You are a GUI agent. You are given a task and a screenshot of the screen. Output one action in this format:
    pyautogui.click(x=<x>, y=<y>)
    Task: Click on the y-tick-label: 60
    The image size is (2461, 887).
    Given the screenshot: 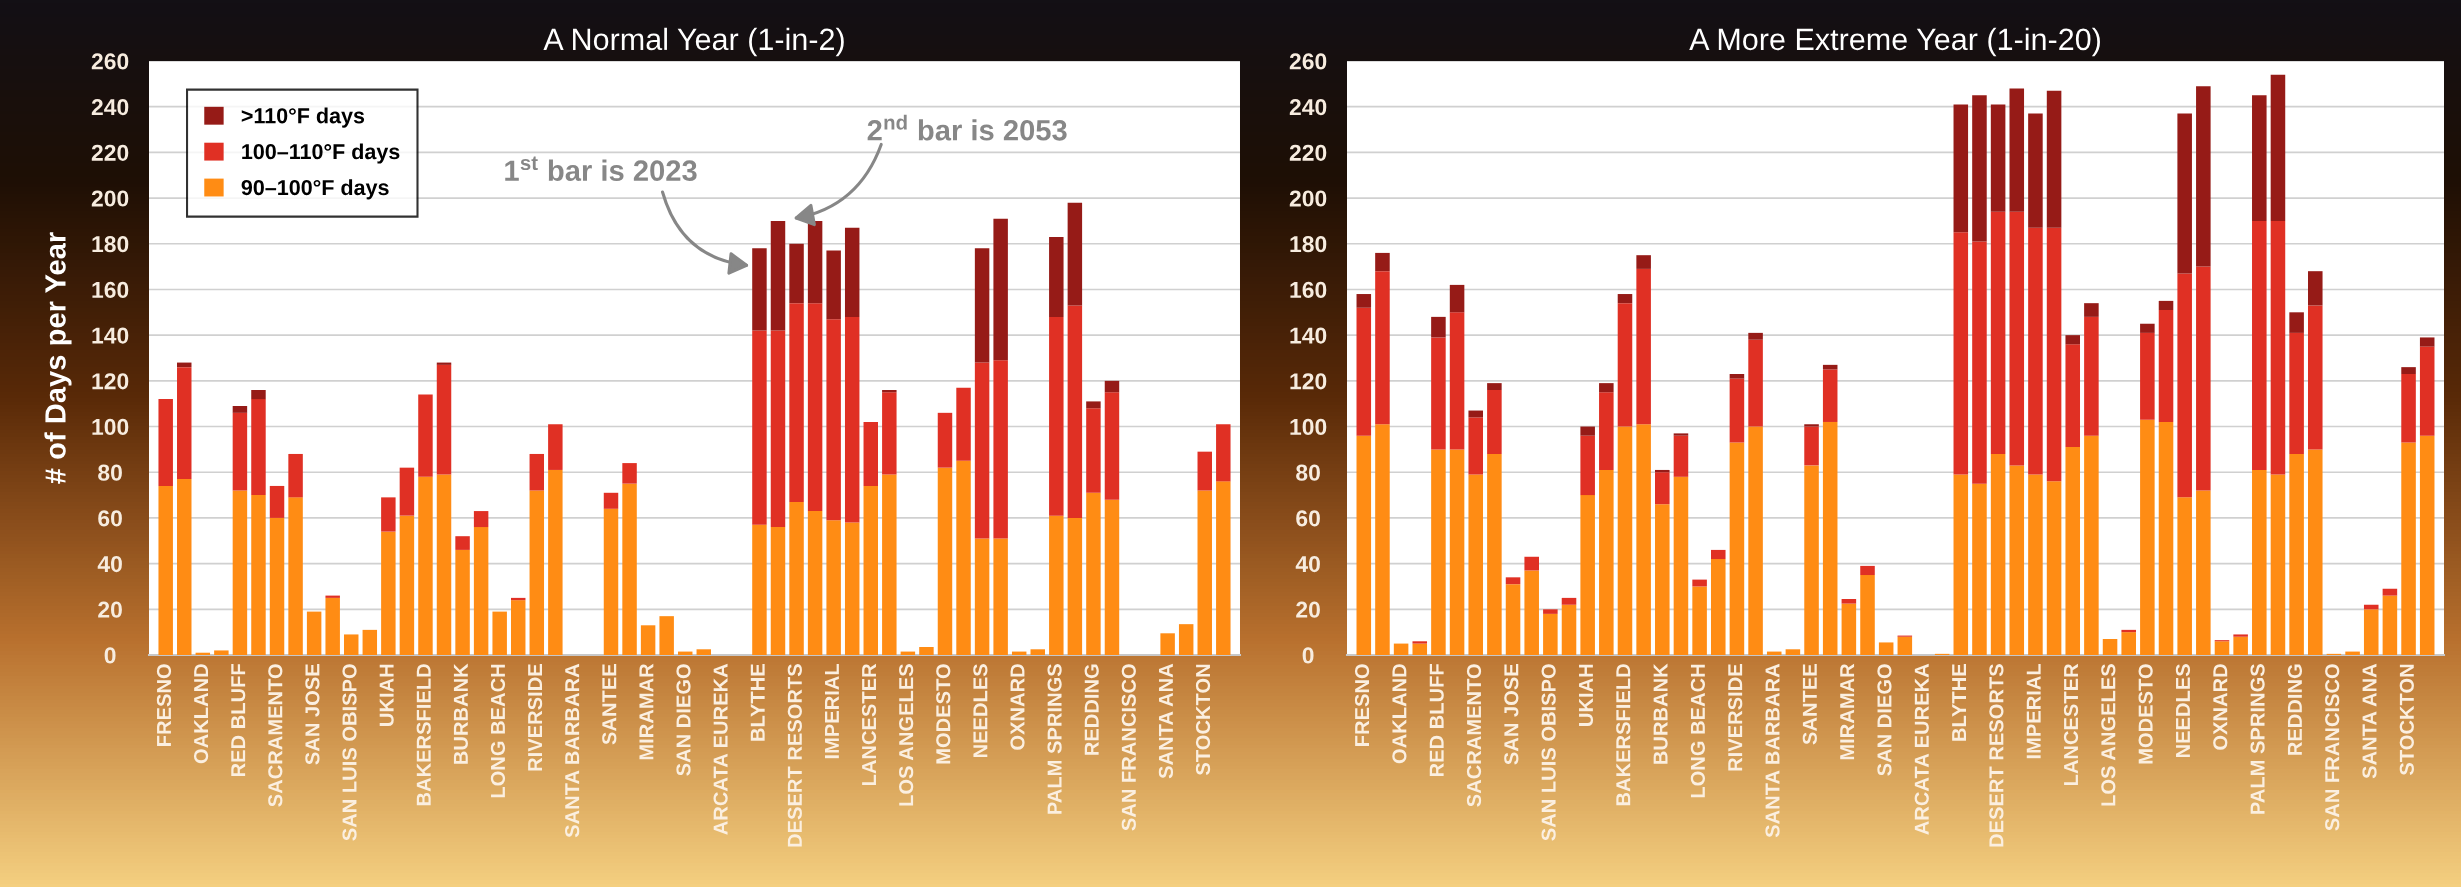 What is the action you would take?
    pyautogui.click(x=110, y=518)
    